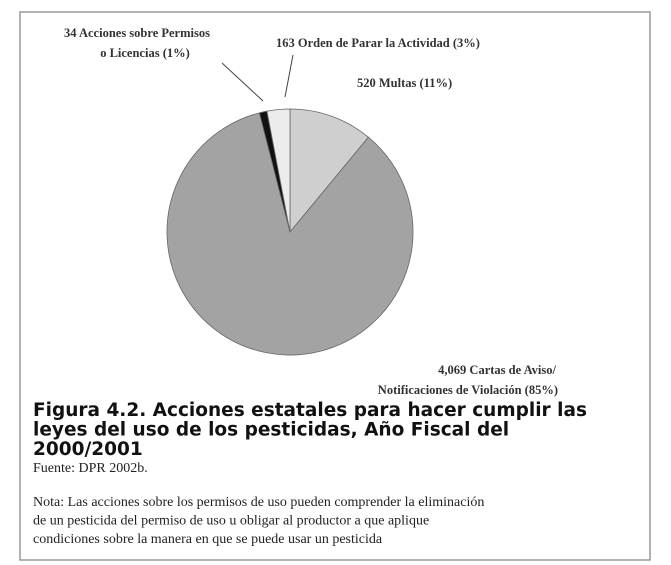 This screenshot has width=671, height=565. What do you see at coordinates (137, 33) in the screenshot?
I see `slice-label: 34 Acciones sobre Permisos` at bounding box center [137, 33].